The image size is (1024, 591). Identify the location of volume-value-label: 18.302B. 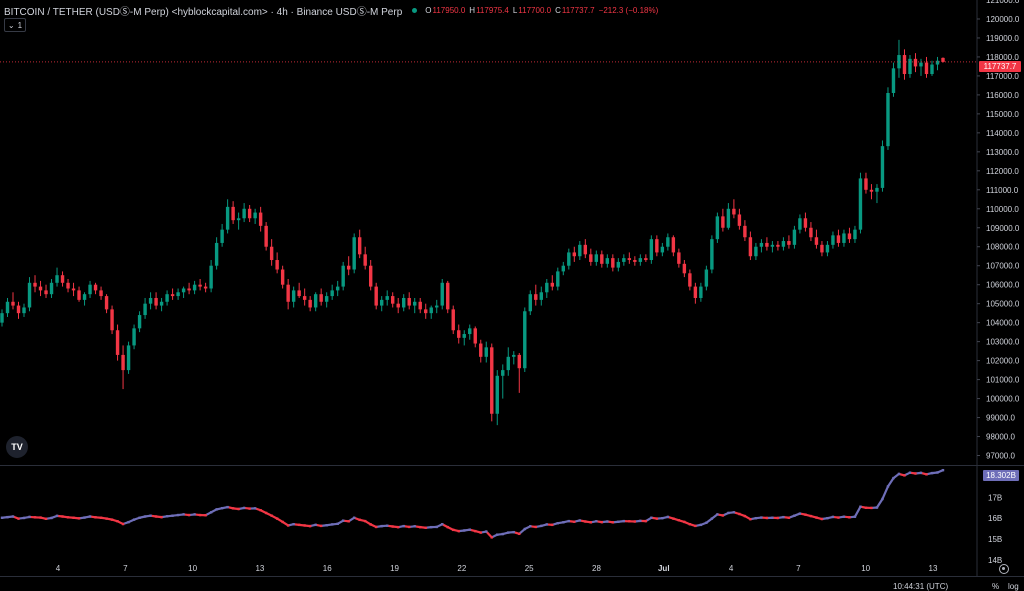
(1001, 475).